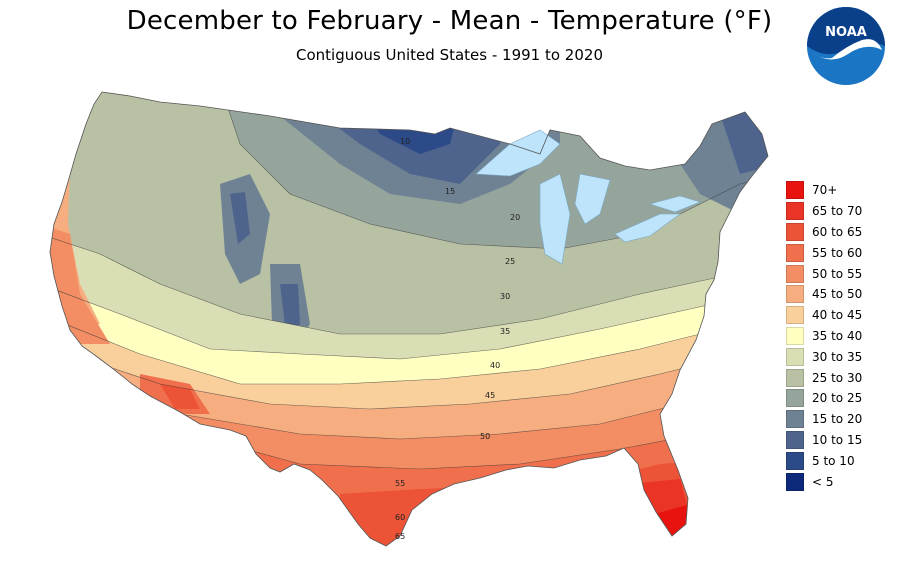 This screenshot has height=582, width=899. I want to click on contour-label: 60, so click(400, 517).